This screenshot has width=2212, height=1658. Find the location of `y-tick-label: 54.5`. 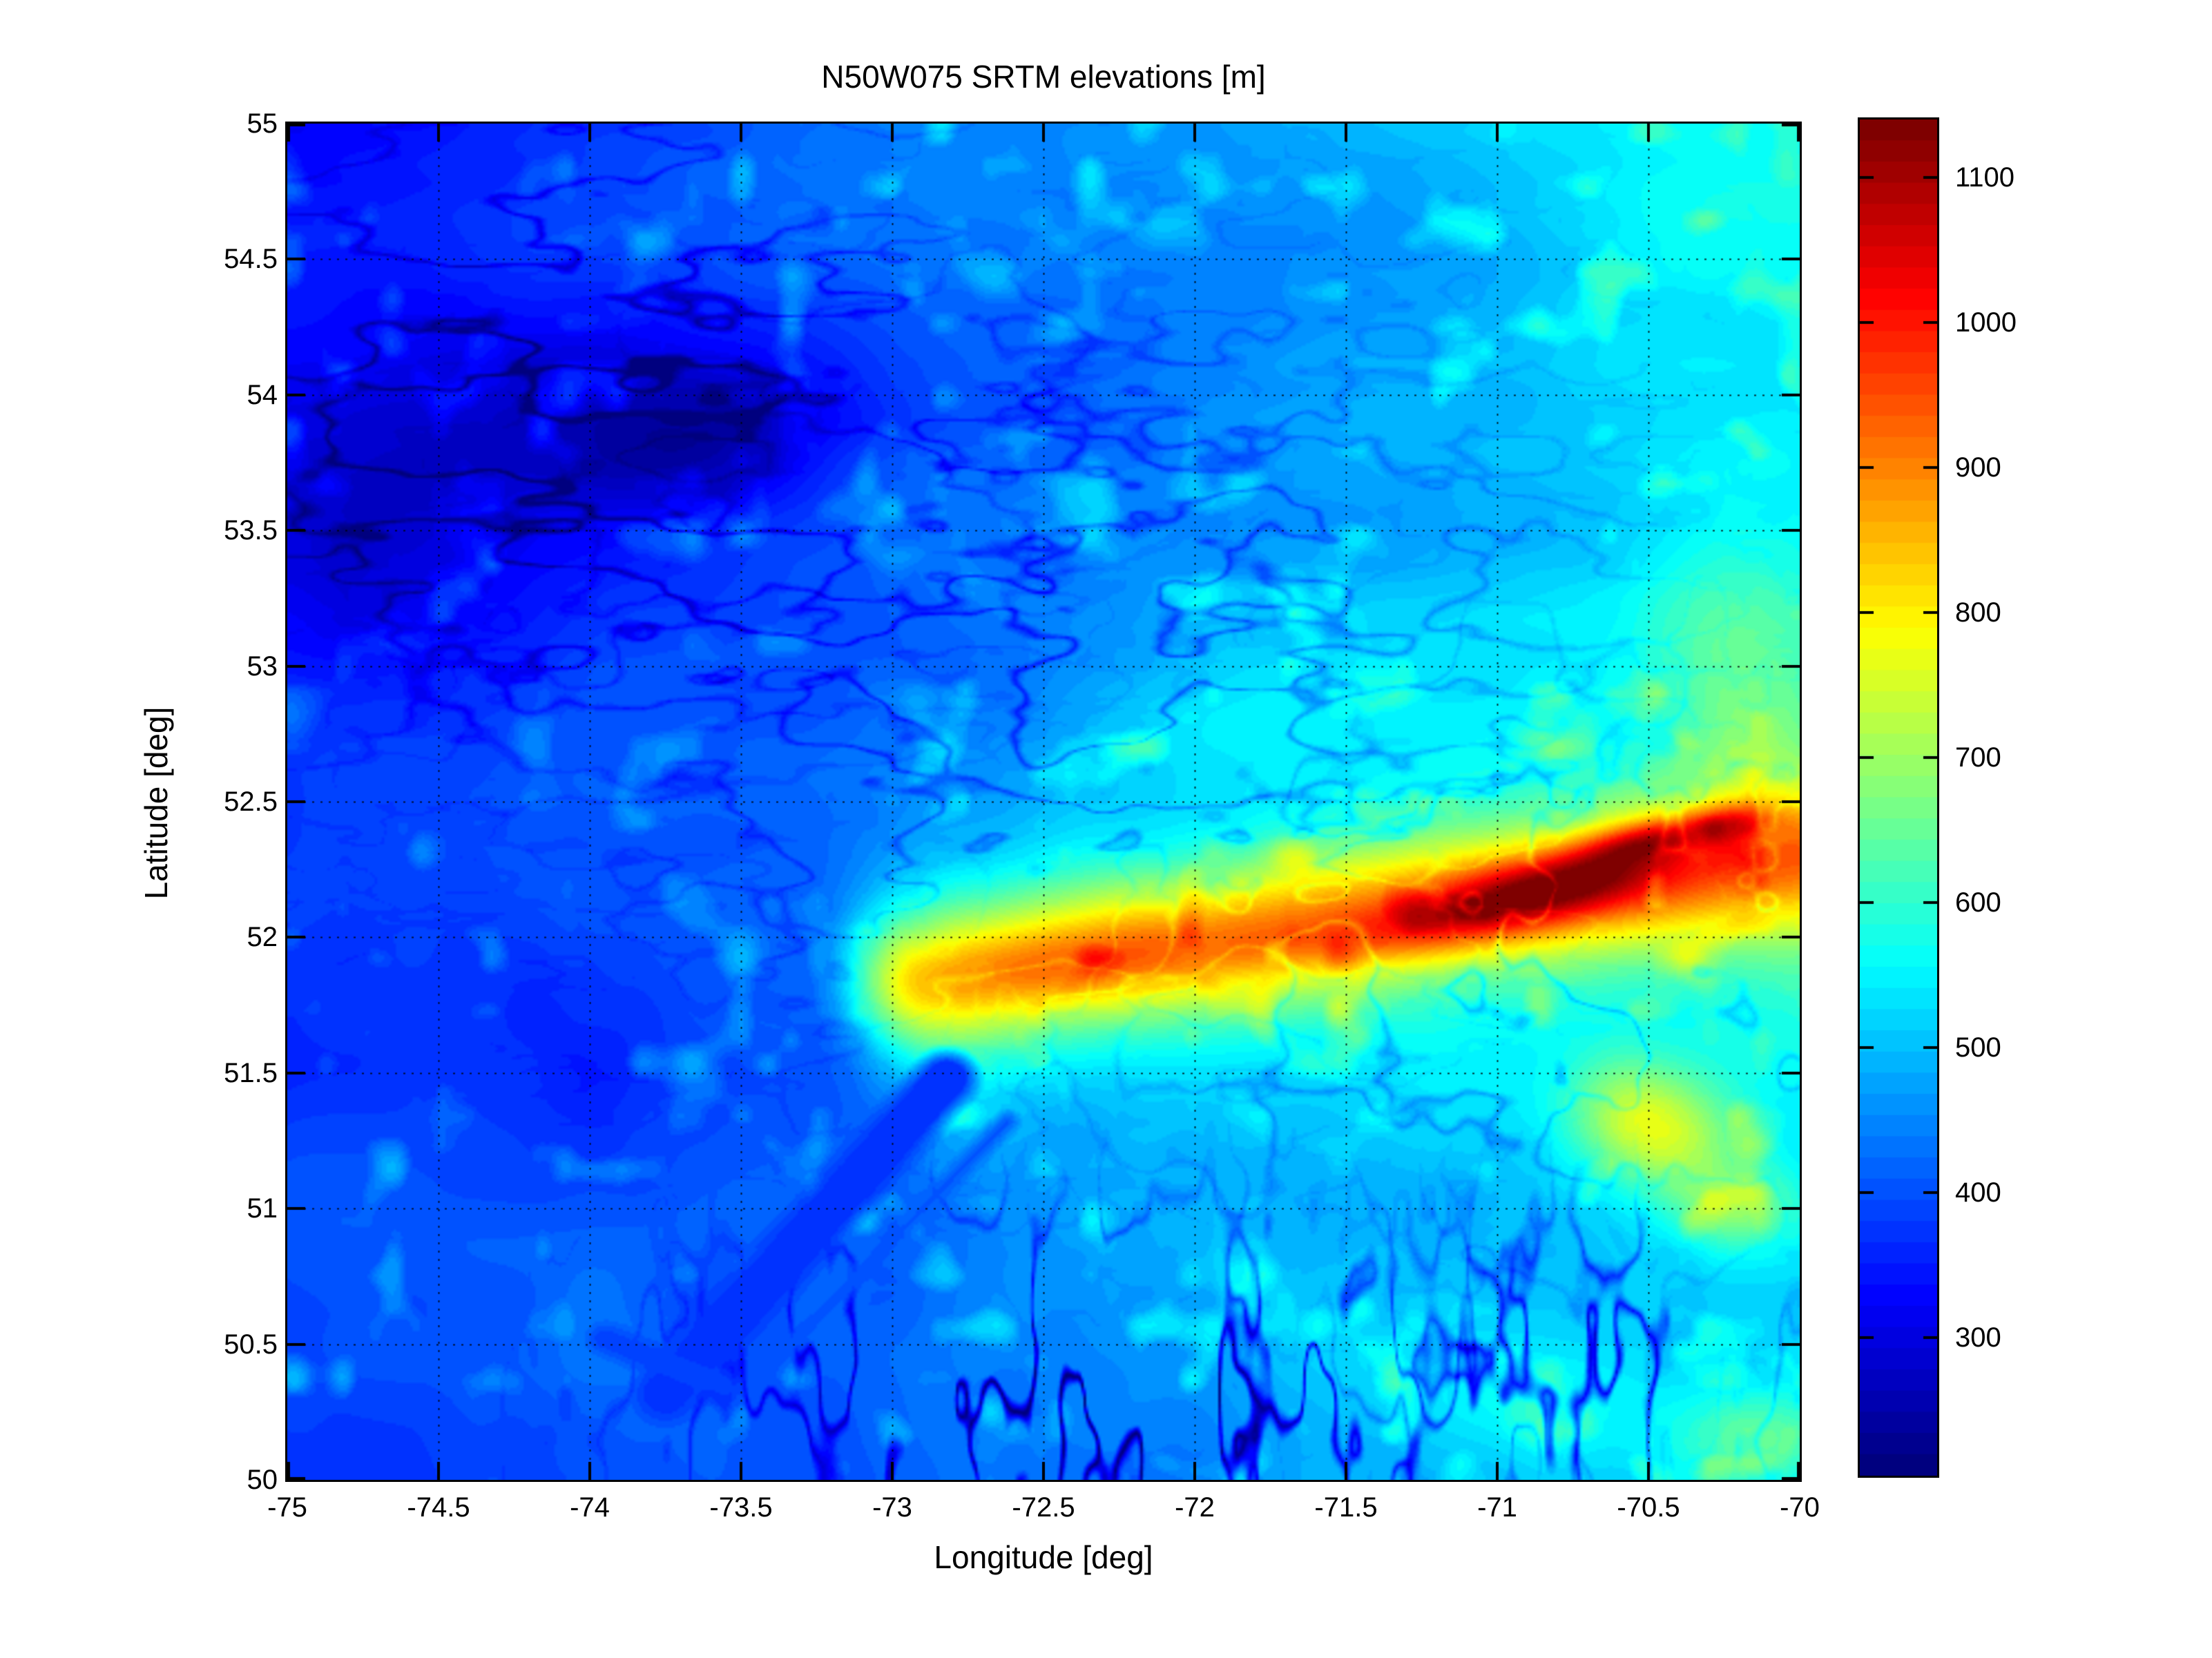

y-tick-label: 54.5 is located at coordinates (251, 259).